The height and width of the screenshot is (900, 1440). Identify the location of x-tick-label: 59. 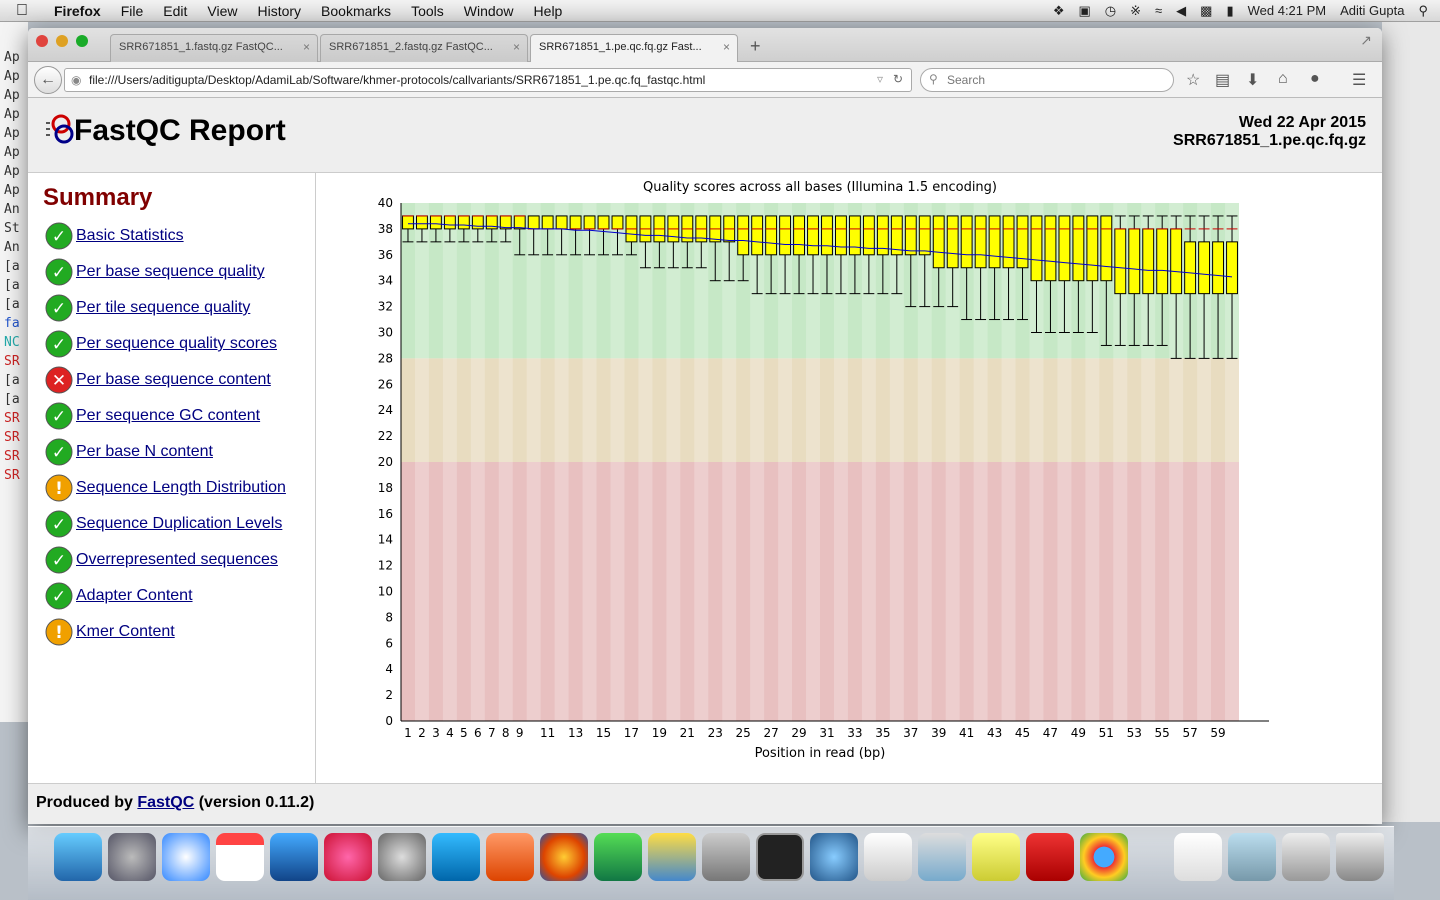
(1217, 733).